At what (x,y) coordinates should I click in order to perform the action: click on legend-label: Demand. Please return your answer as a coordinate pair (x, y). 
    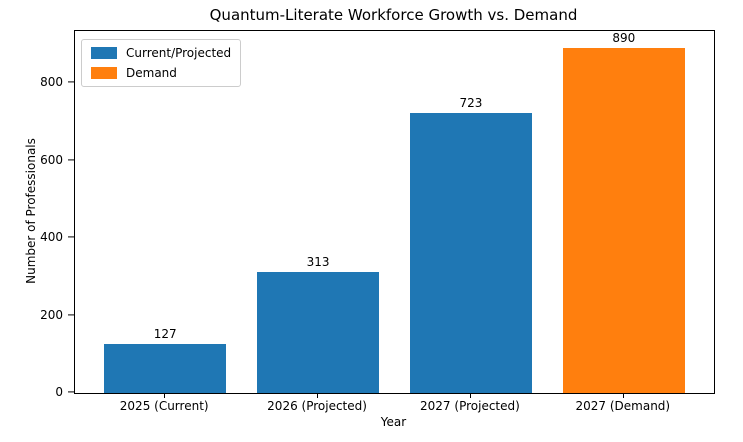
    Looking at the image, I should click on (151, 73).